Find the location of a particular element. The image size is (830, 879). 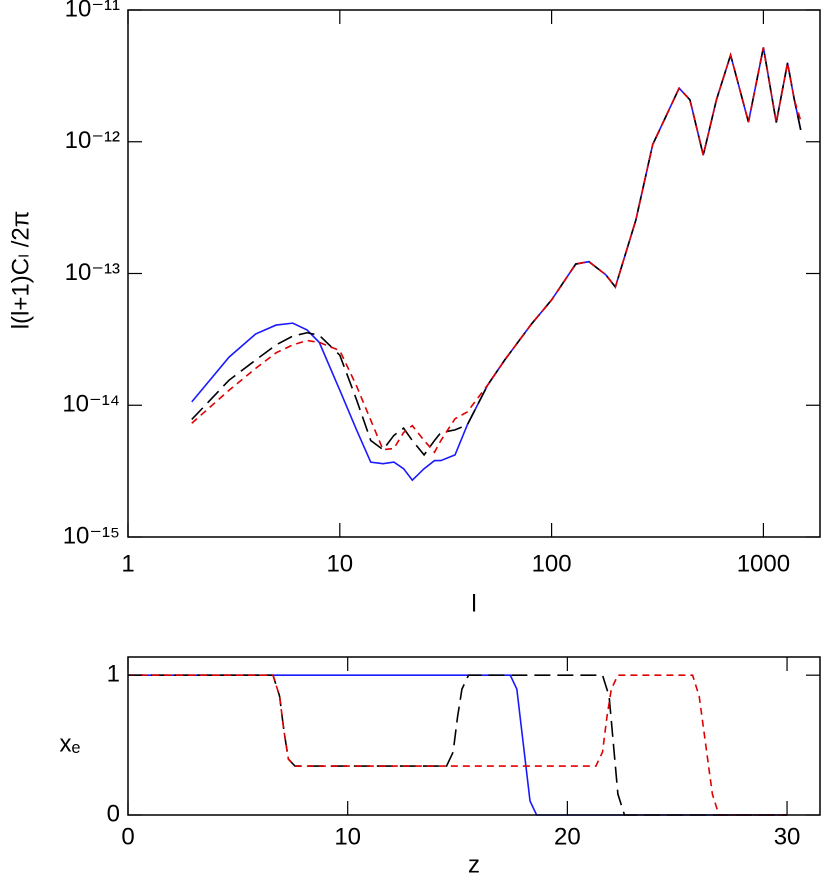

y-tick-label: 10⁻¹³ is located at coordinates (92, 272).